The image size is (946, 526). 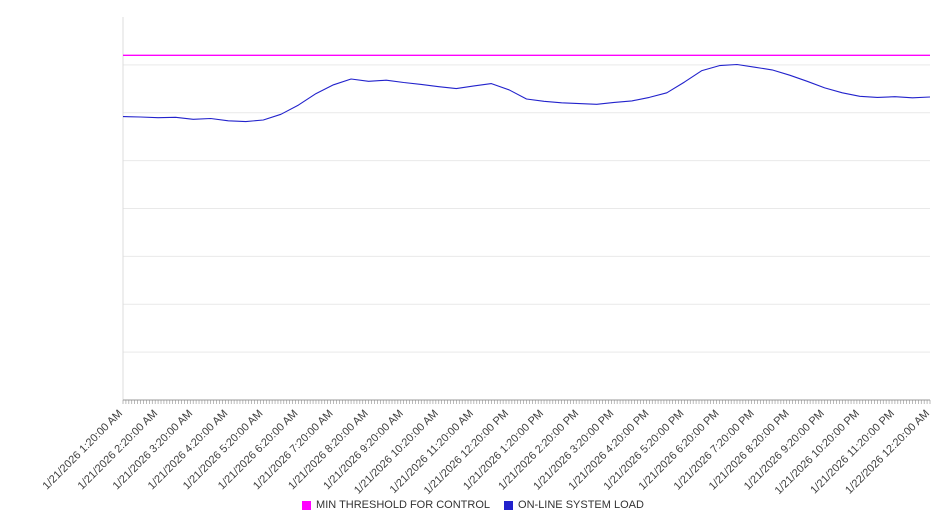 I want to click on legend-item-0: MIN THRESHOLD FOR CONTROL, so click(x=396, y=505).